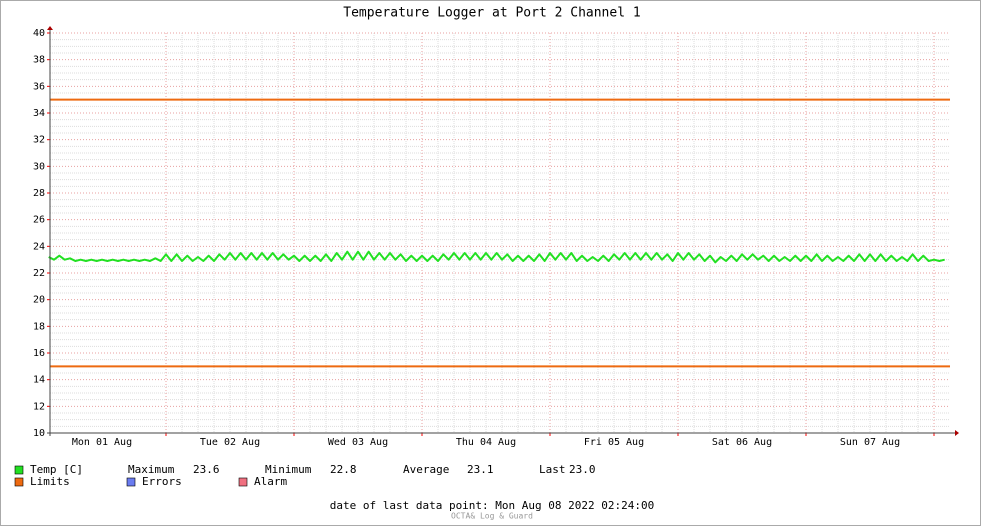 The height and width of the screenshot is (526, 981). Describe the element at coordinates (39, 406) in the screenshot. I see `y-tick-label: 12` at that location.